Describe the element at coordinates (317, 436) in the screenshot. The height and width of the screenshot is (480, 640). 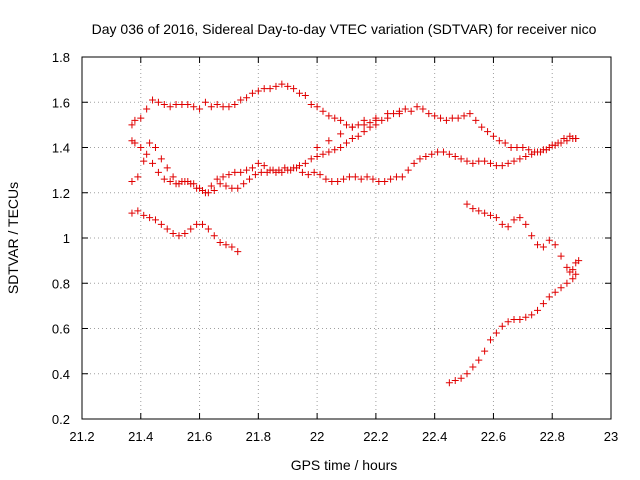
I see `x-tick-label: 22` at that location.